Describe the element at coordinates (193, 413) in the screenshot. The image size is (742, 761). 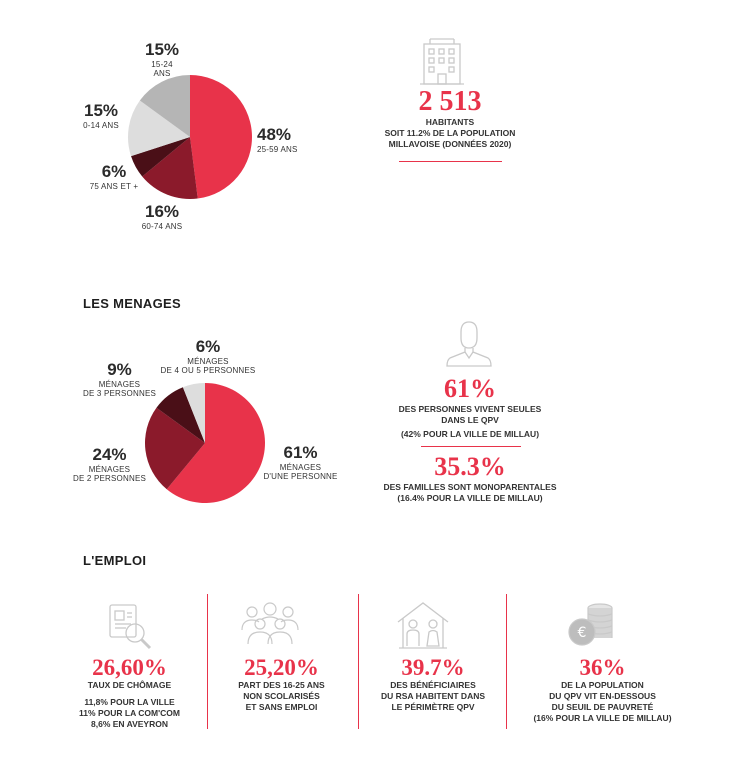
I see `pie-slice-m-nages-de-4-ou-5-personnes` at that location.